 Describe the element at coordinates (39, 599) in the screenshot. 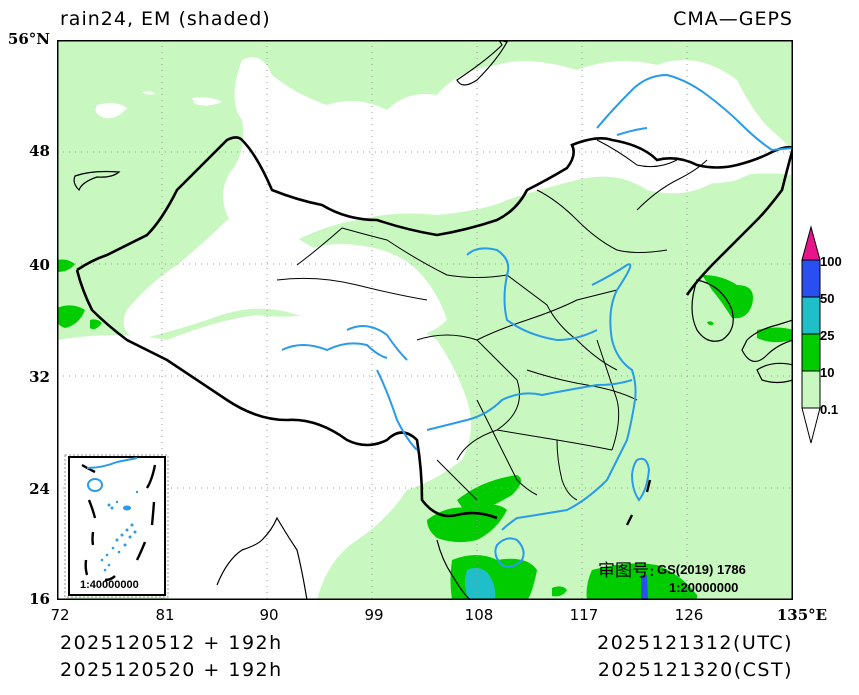

I see `y-tick-label: 16` at that location.